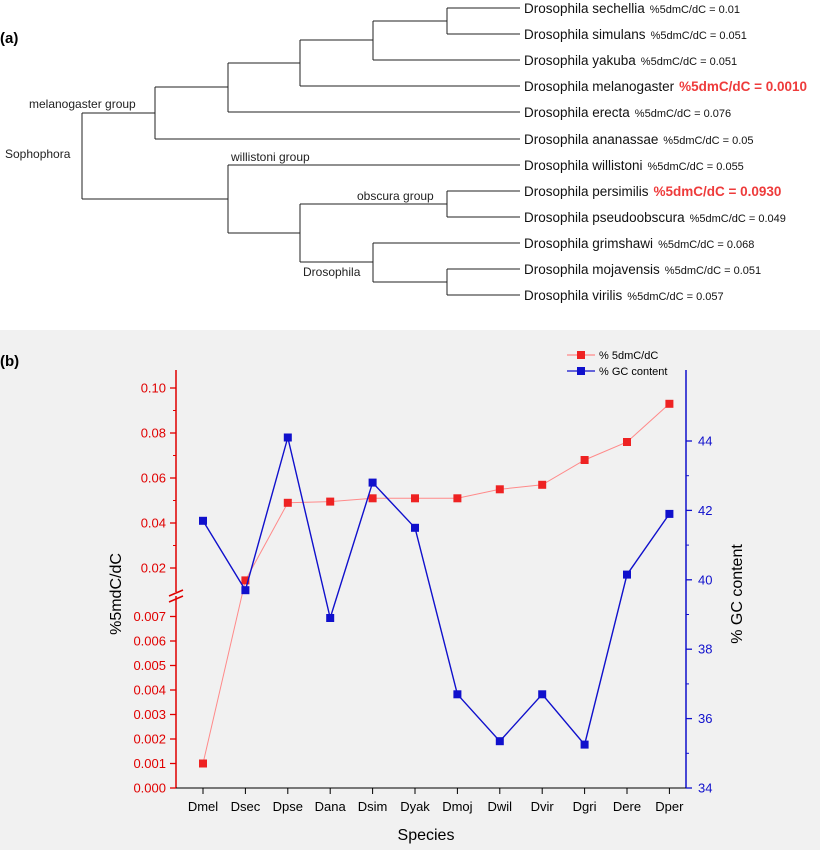 This screenshot has height=850, width=820. What do you see at coordinates (585, 34) in the screenshot?
I see `tip-species-name: Drosophila simulans` at bounding box center [585, 34].